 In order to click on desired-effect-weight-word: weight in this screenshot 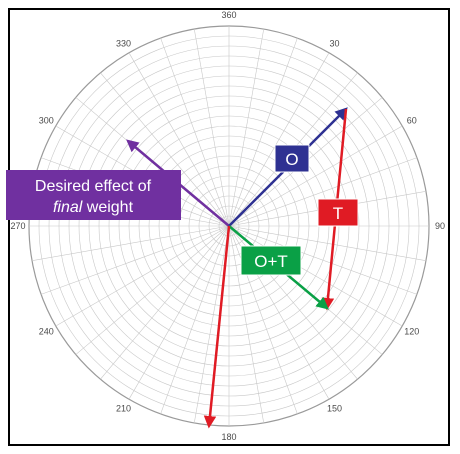, I will do `click(107, 207)`.